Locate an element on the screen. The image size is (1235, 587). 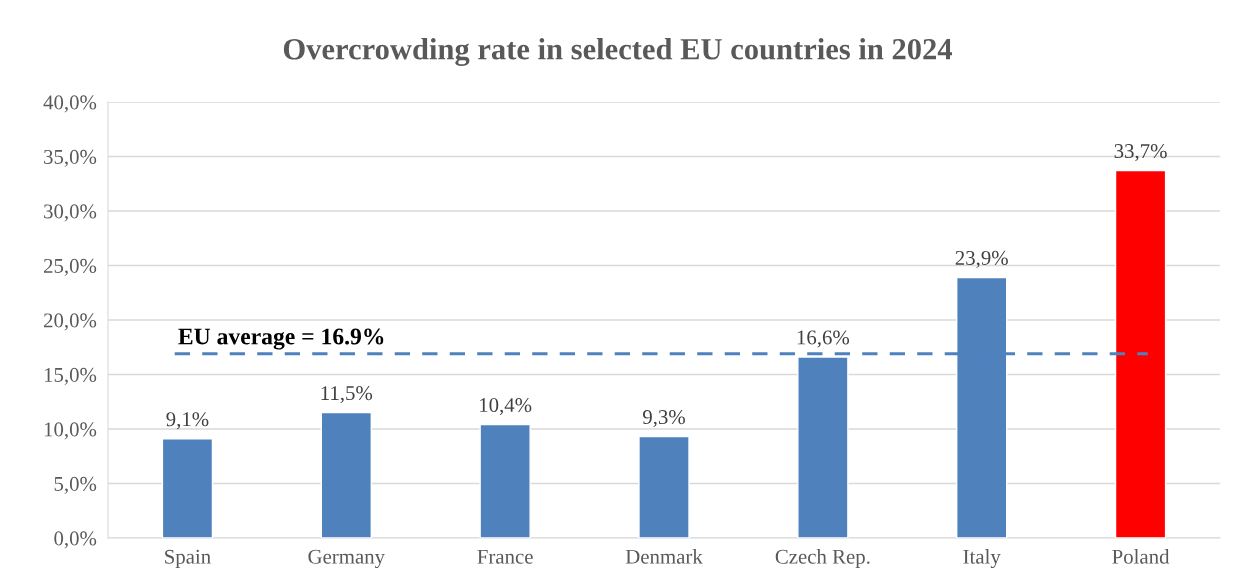
x-tick-label: Denmark is located at coordinates (664, 556).